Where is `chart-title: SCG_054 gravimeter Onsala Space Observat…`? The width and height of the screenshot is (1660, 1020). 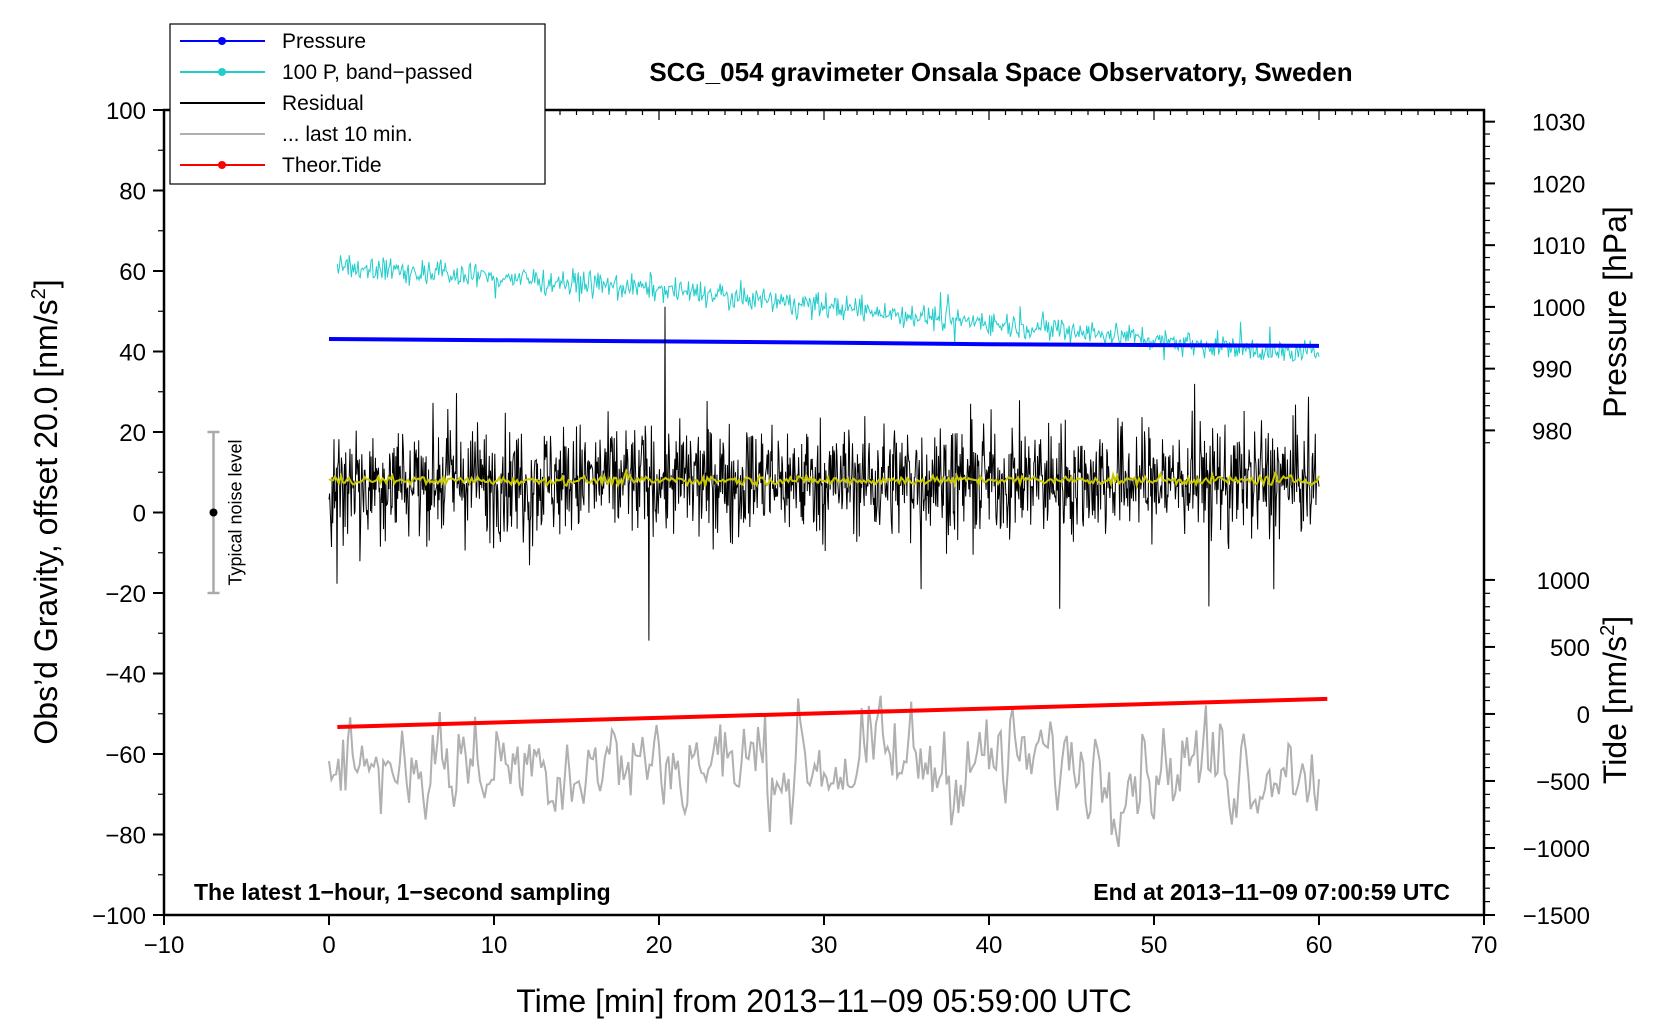
chart-title: SCG_054 gravimeter Onsala Space Observat… is located at coordinates (1000, 72).